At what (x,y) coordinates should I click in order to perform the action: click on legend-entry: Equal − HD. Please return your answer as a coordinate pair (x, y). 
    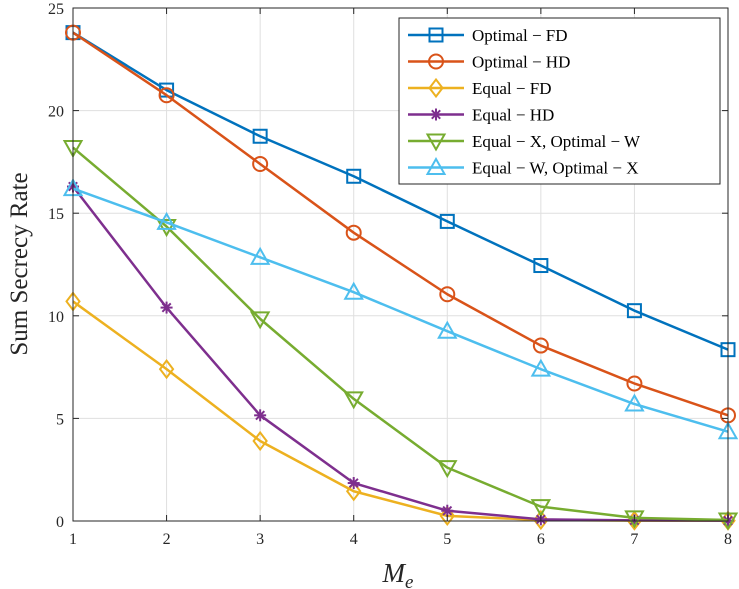
    Looking at the image, I should click on (481, 115).